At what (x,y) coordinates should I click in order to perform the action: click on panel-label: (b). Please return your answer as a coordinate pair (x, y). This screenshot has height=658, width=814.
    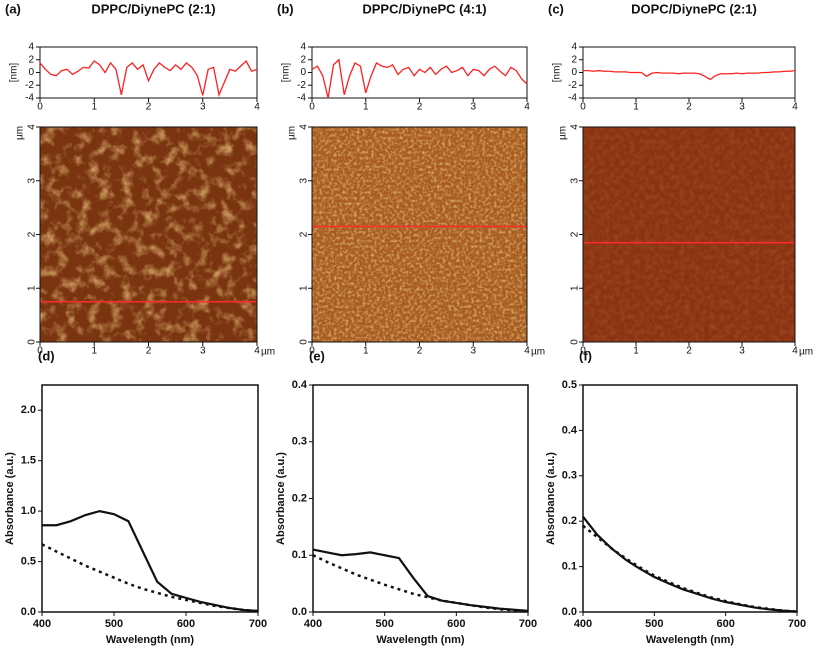
    Looking at the image, I should click on (285, 8).